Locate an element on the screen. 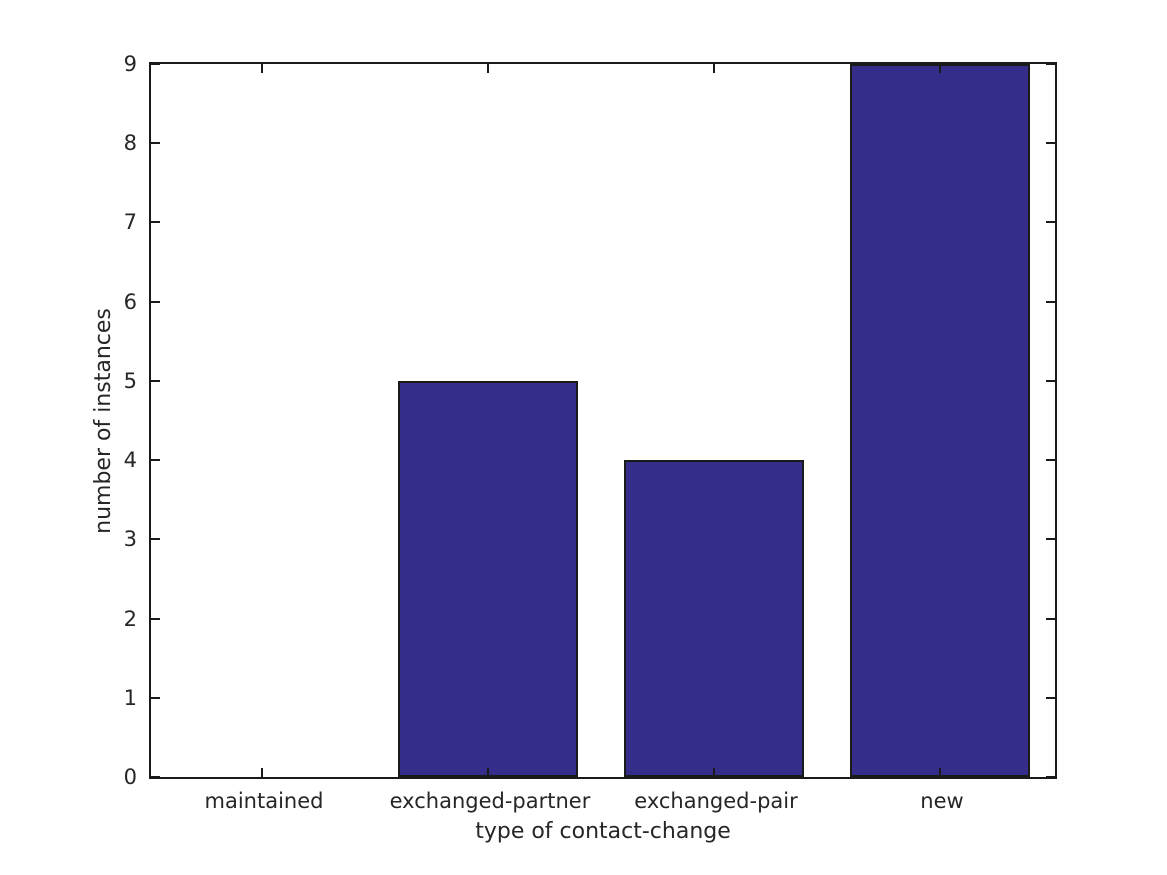 Image resolution: width=1167 pixels, height=875 pixels. y-tick-label-6: 6 is located at coordinates (130, 301).